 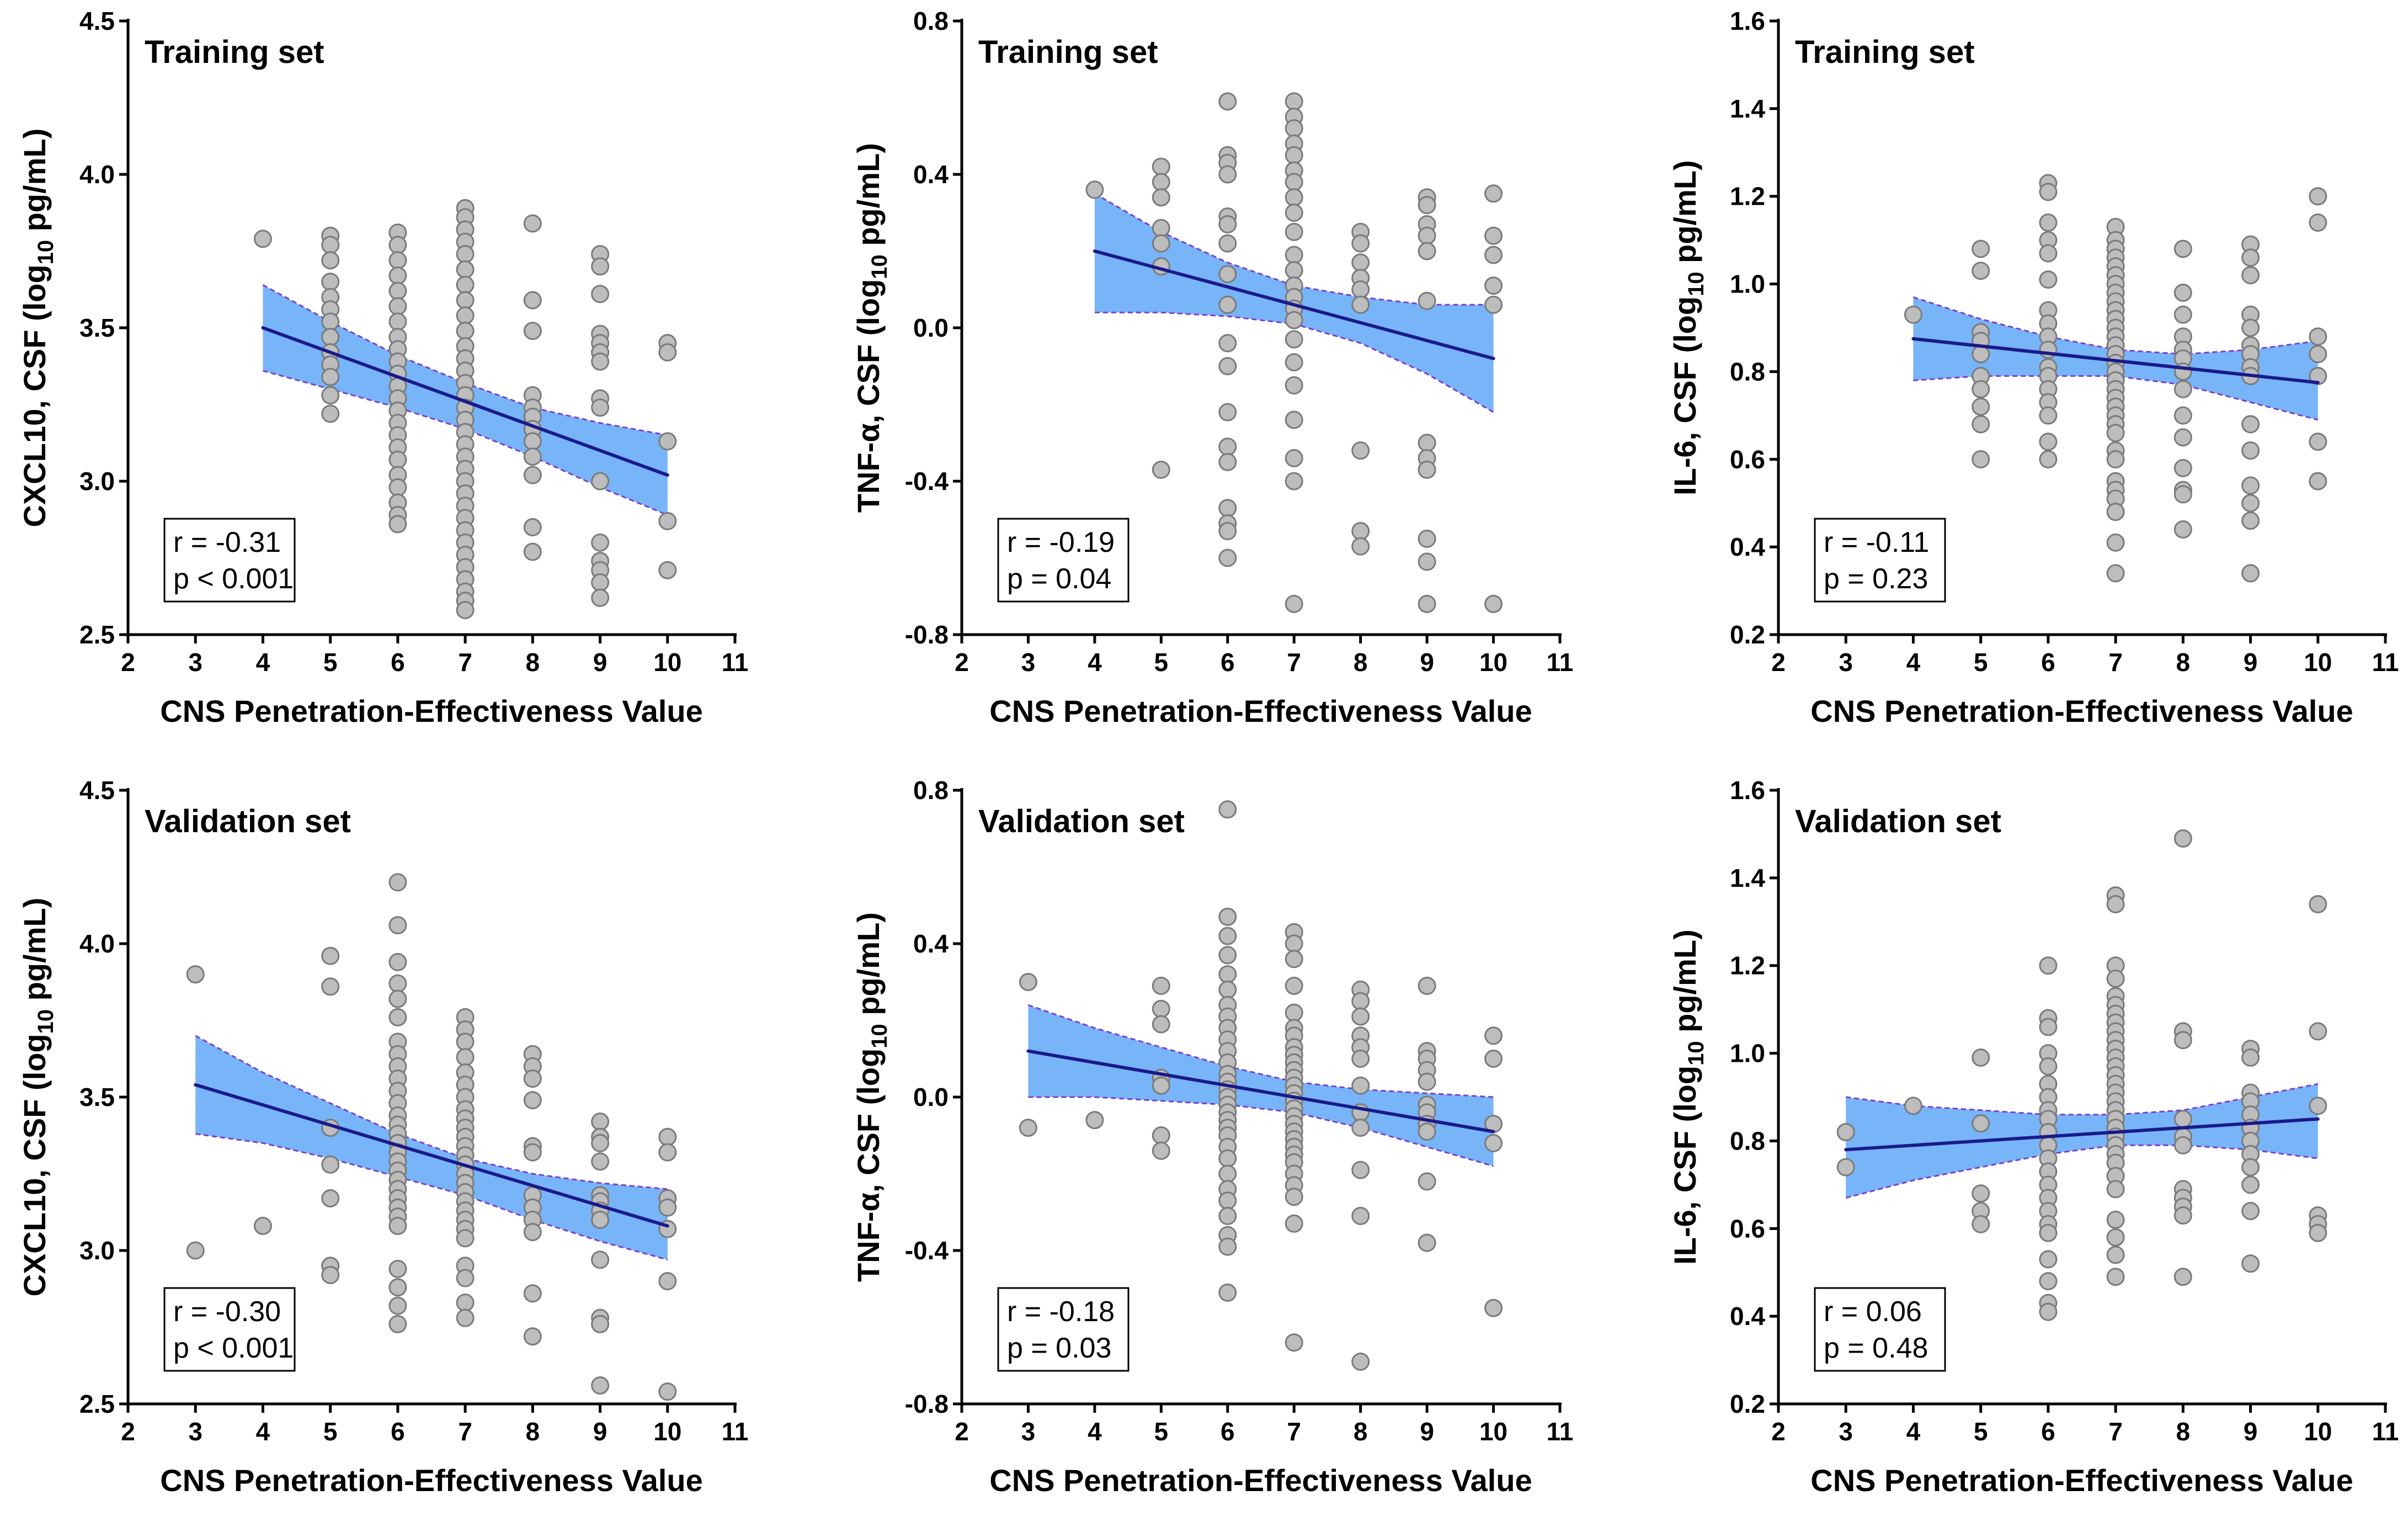 What do you see at coordinates (927, 1404) in the screenshot?
I see `y-tick-label: -0.8` at bounding box center [927, 1404].